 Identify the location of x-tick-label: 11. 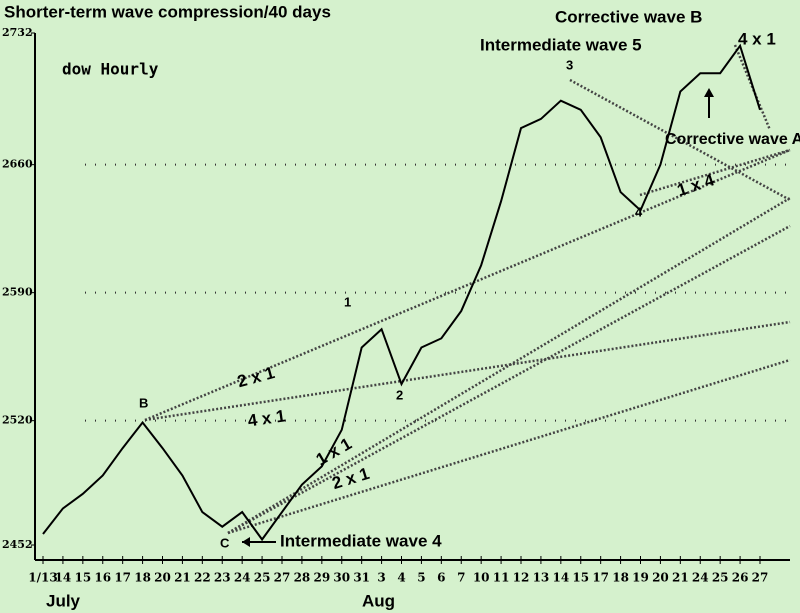
(501, 578).